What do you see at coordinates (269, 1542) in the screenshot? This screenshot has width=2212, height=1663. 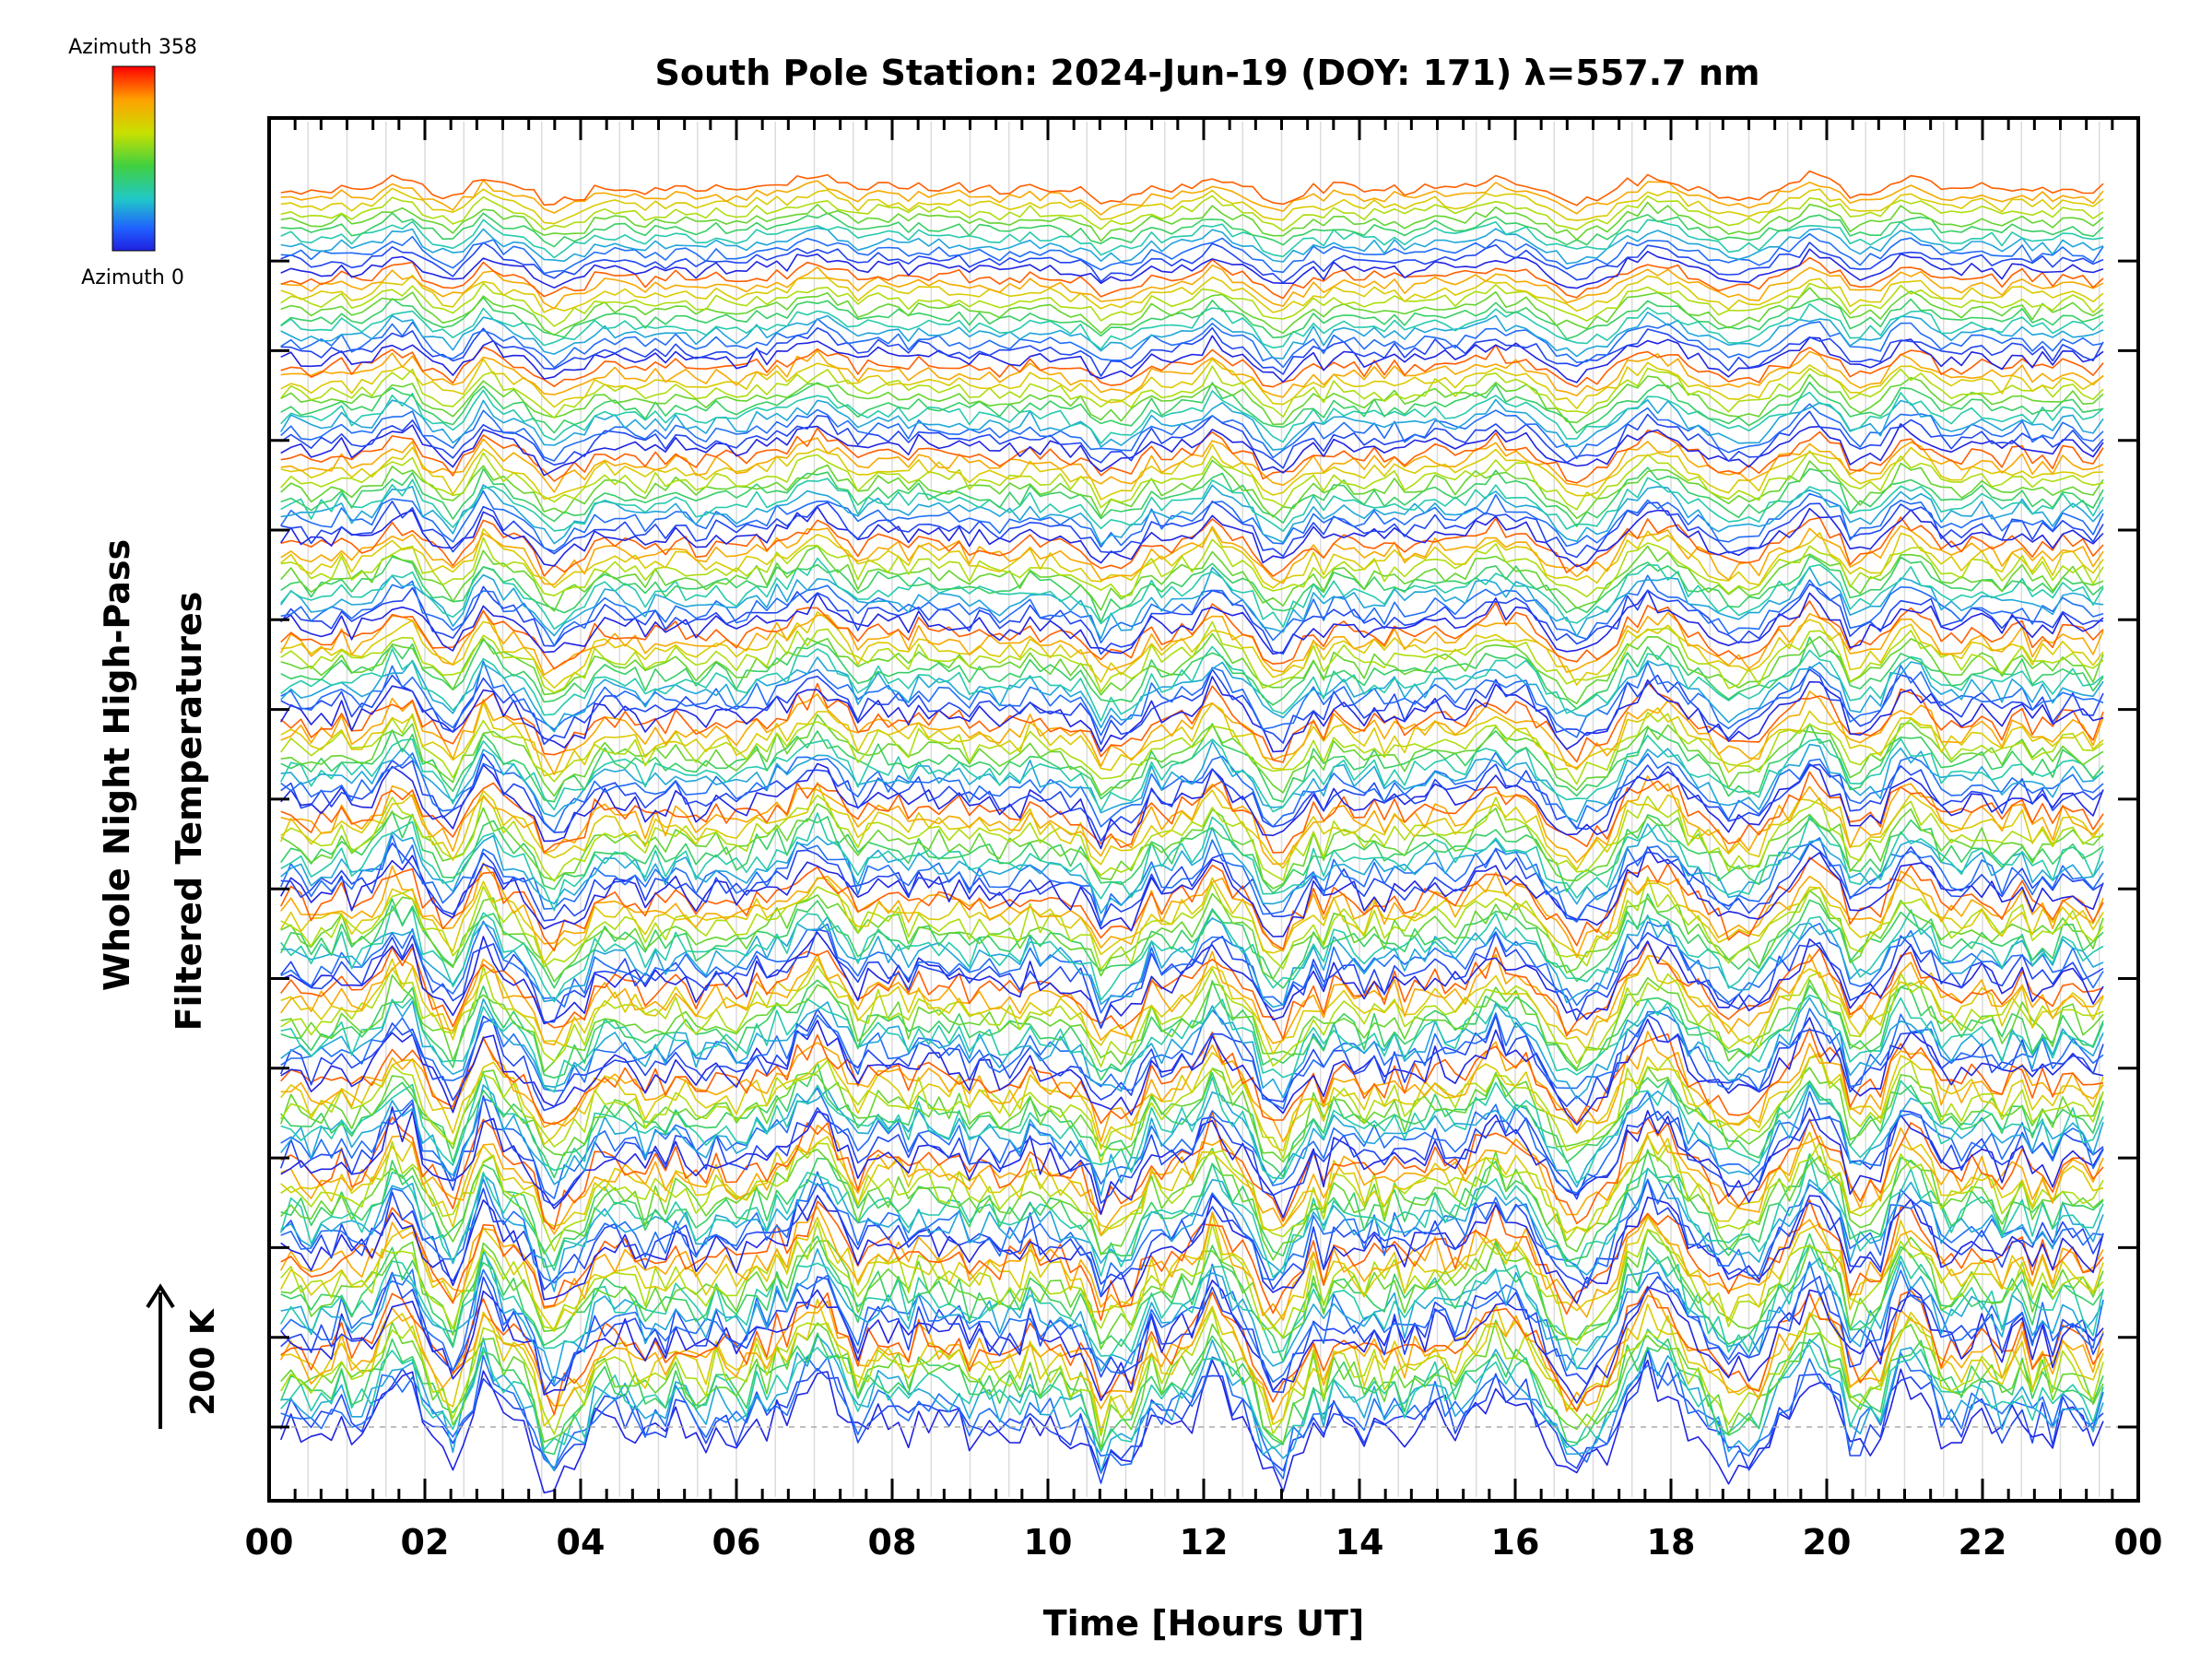 I see `x-tick-label: 00` at bounding box center [269, 1542].